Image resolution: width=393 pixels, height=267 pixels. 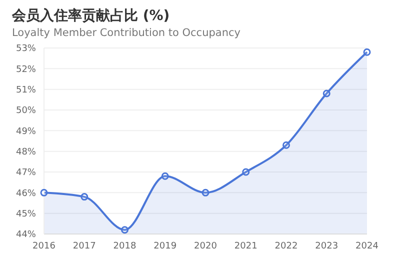 What do you see at coordinates (26, 193) in the screenshot?
I see `y-tick-label: 46%` at bounding box center [26, 193].